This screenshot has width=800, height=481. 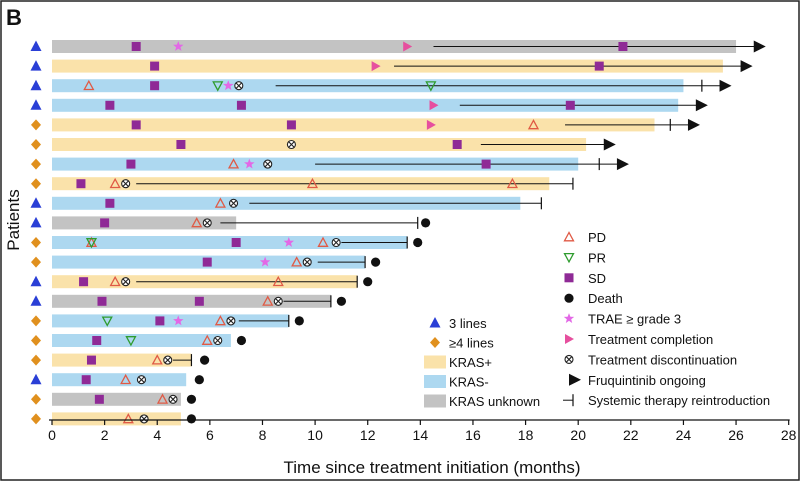 What do you see at coordinates (52, 435) in the screenshot?
I see `x-tick-label-0: 0` at bounding box center [52, 435].